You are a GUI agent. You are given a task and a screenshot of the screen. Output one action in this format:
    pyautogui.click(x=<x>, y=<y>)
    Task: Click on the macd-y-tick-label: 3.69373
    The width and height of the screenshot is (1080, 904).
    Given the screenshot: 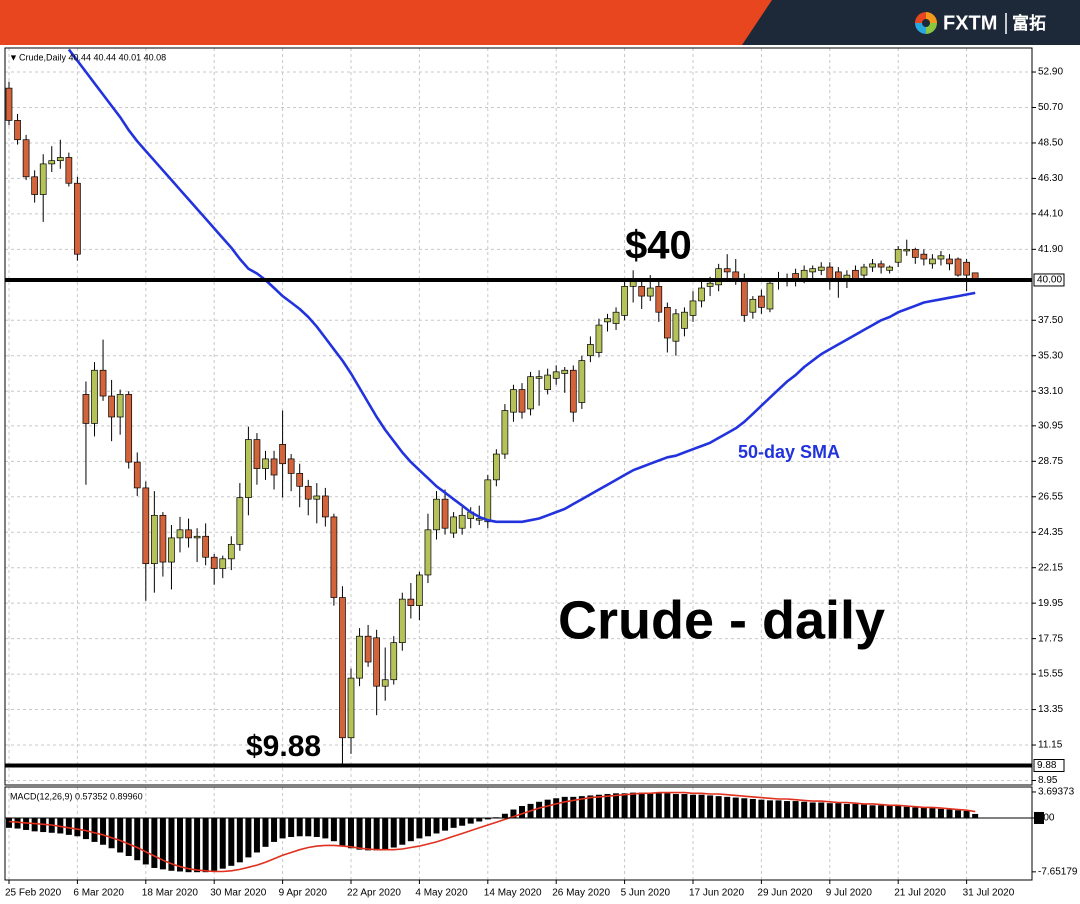 What is the action you would take?
    pyautogui.click(x=1056, y=792)
    